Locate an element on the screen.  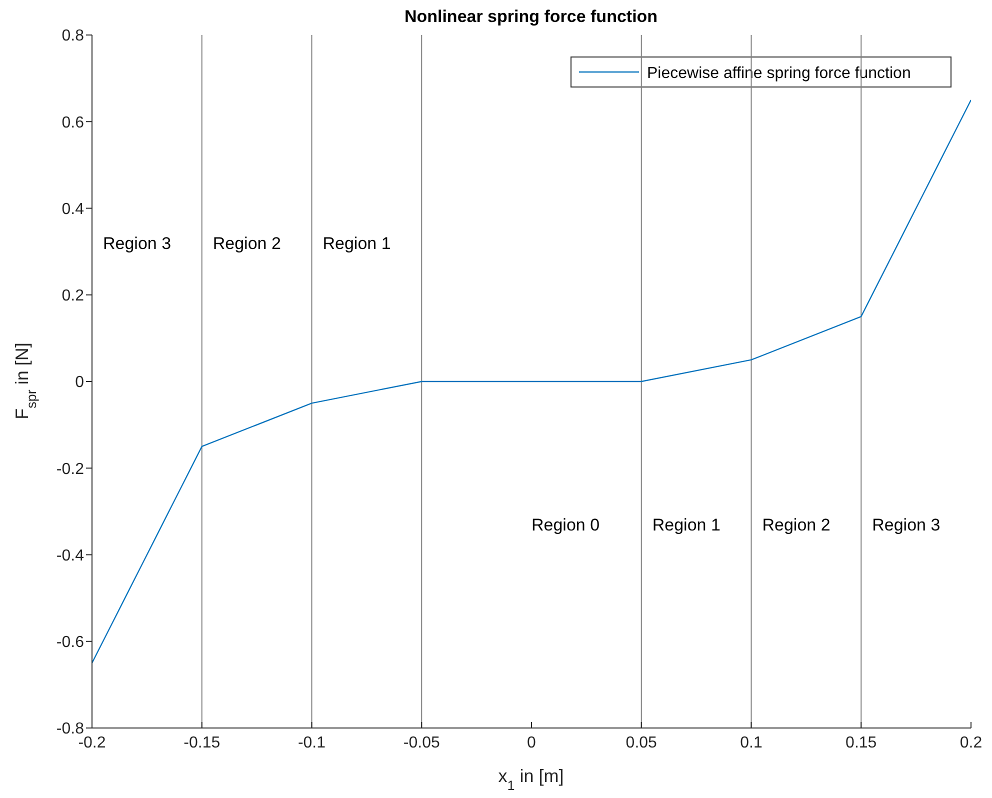
x-tick-label: -0.05 is located at coordinates (421, 743).